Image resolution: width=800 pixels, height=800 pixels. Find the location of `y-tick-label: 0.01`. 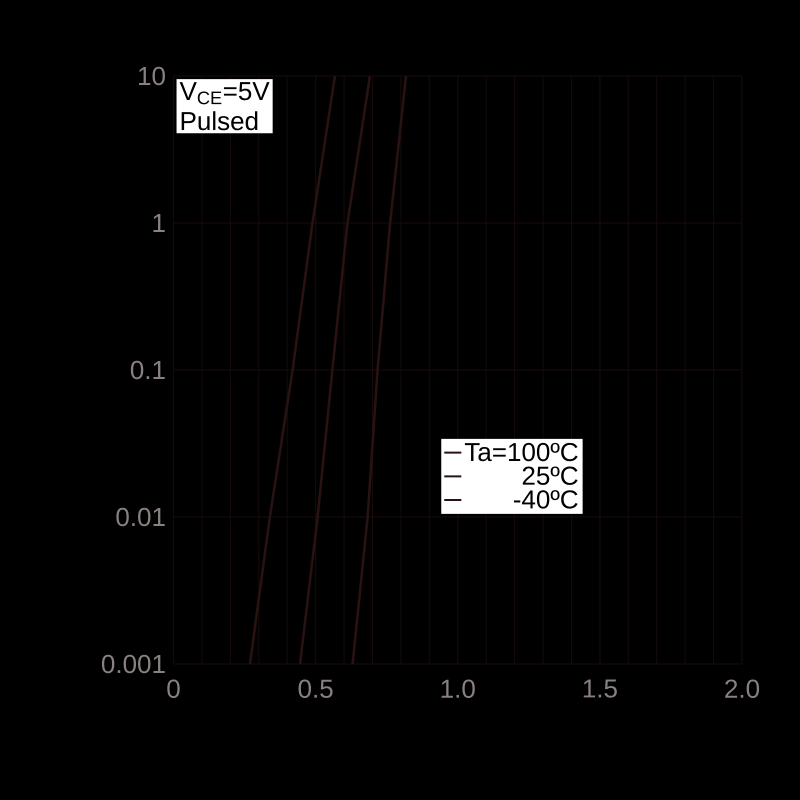

y-tick-label: 0.01 is located at coordinates (140, 517).